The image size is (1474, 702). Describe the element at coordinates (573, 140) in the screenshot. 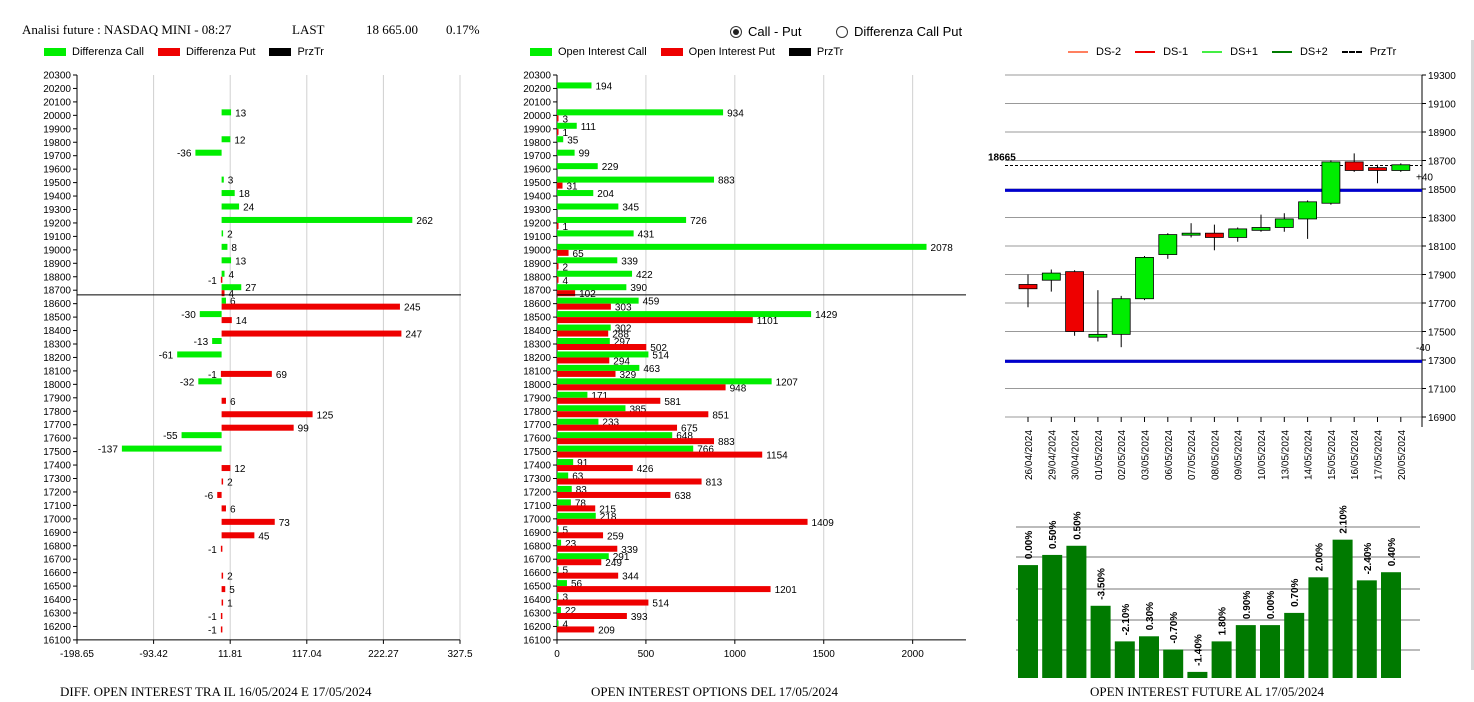

I see `data-label: 35` at that location.